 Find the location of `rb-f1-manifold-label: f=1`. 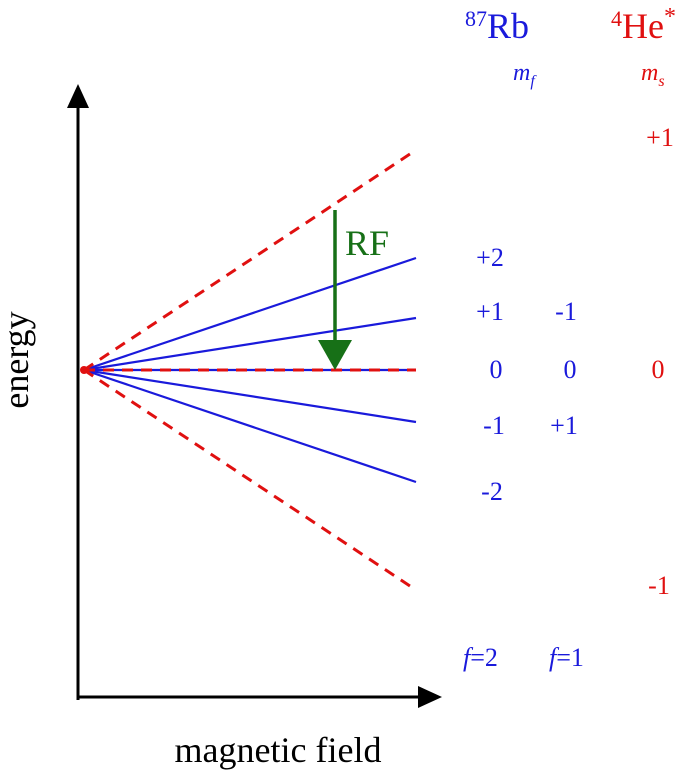

rb-f1-manifold-label: f=1 is located at coordinates (566, 657).